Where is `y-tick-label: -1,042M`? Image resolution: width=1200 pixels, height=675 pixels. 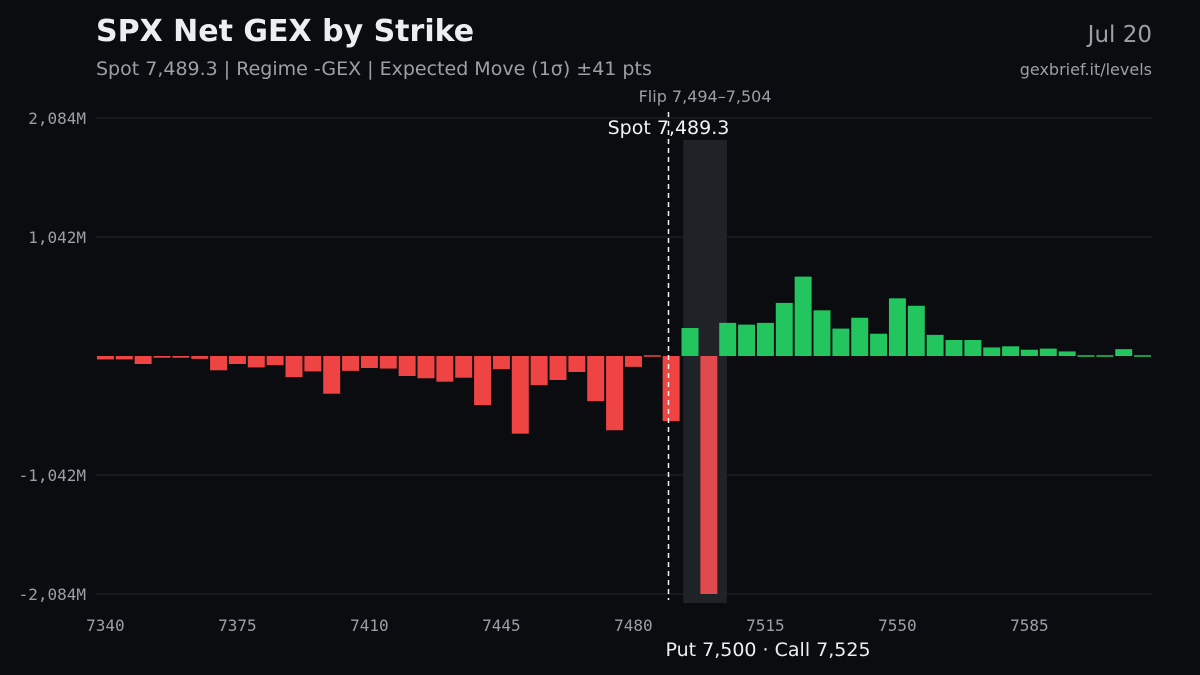
y-tick-label: -1,042M is located at coordinates (52, 475).